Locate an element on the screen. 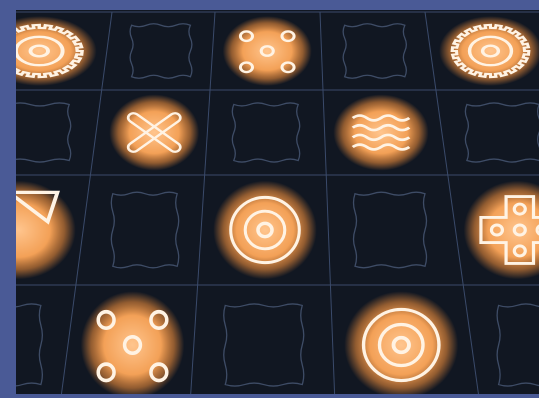 The height and width of the screenshot is (398, 539). tile-r2-c3 is located at coordinates (390, 230).